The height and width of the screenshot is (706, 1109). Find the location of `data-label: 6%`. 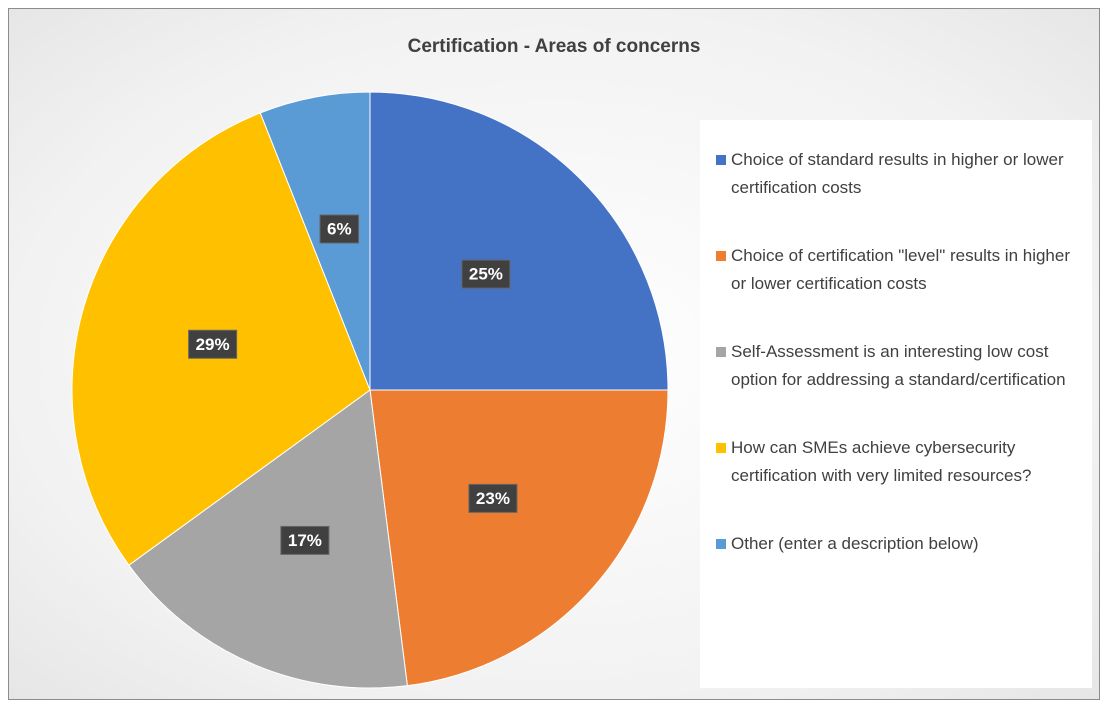

data-label: 6% is located at coordinates (339, 229).